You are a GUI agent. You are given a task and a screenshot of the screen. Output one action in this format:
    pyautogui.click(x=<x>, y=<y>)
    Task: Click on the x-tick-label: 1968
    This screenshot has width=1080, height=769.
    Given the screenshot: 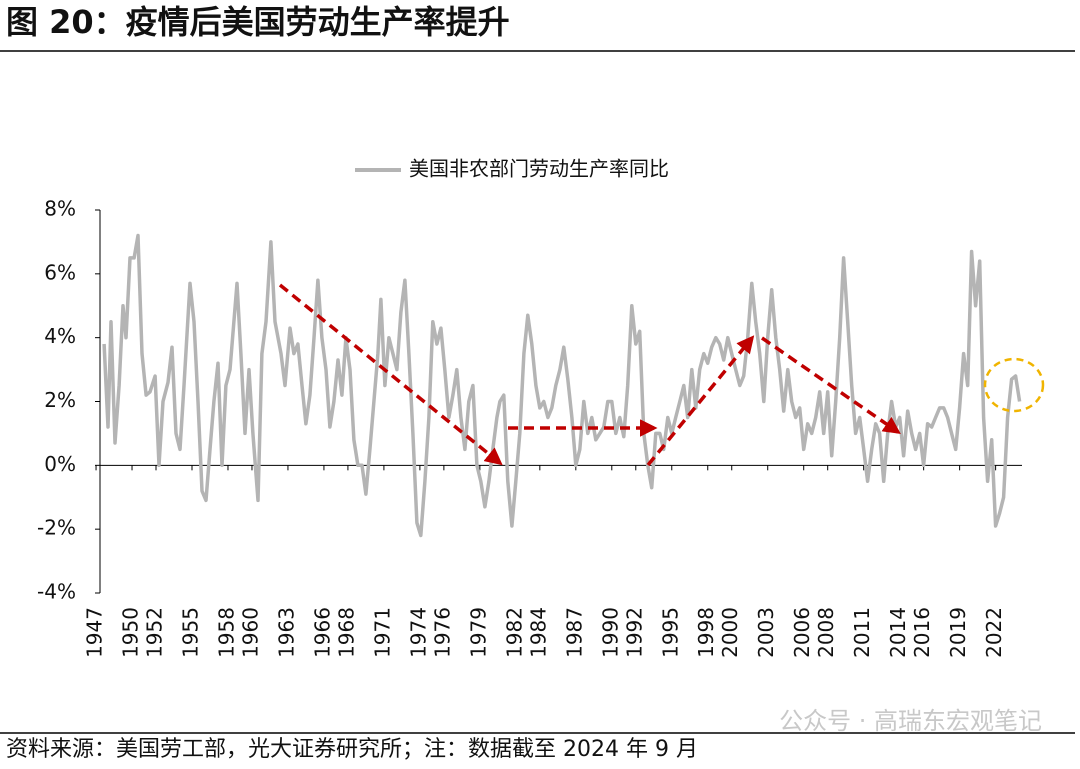 What is the action you would take?
    pyautogui.click(x=346, y=632)
    